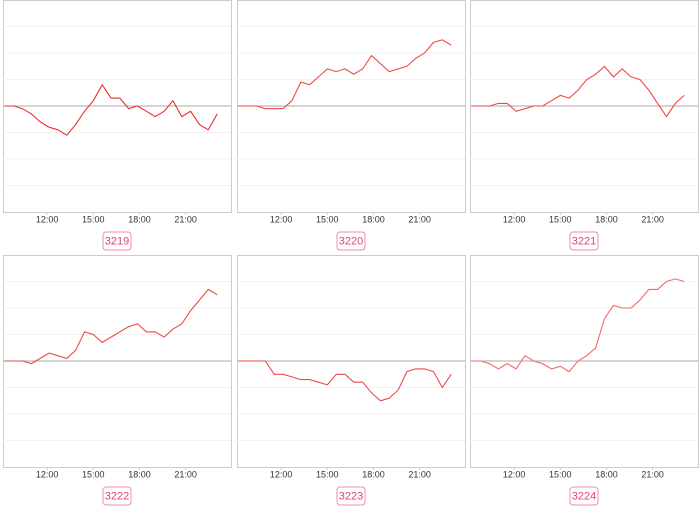  I want to click on chart-label: 3220, so click(351, 241).